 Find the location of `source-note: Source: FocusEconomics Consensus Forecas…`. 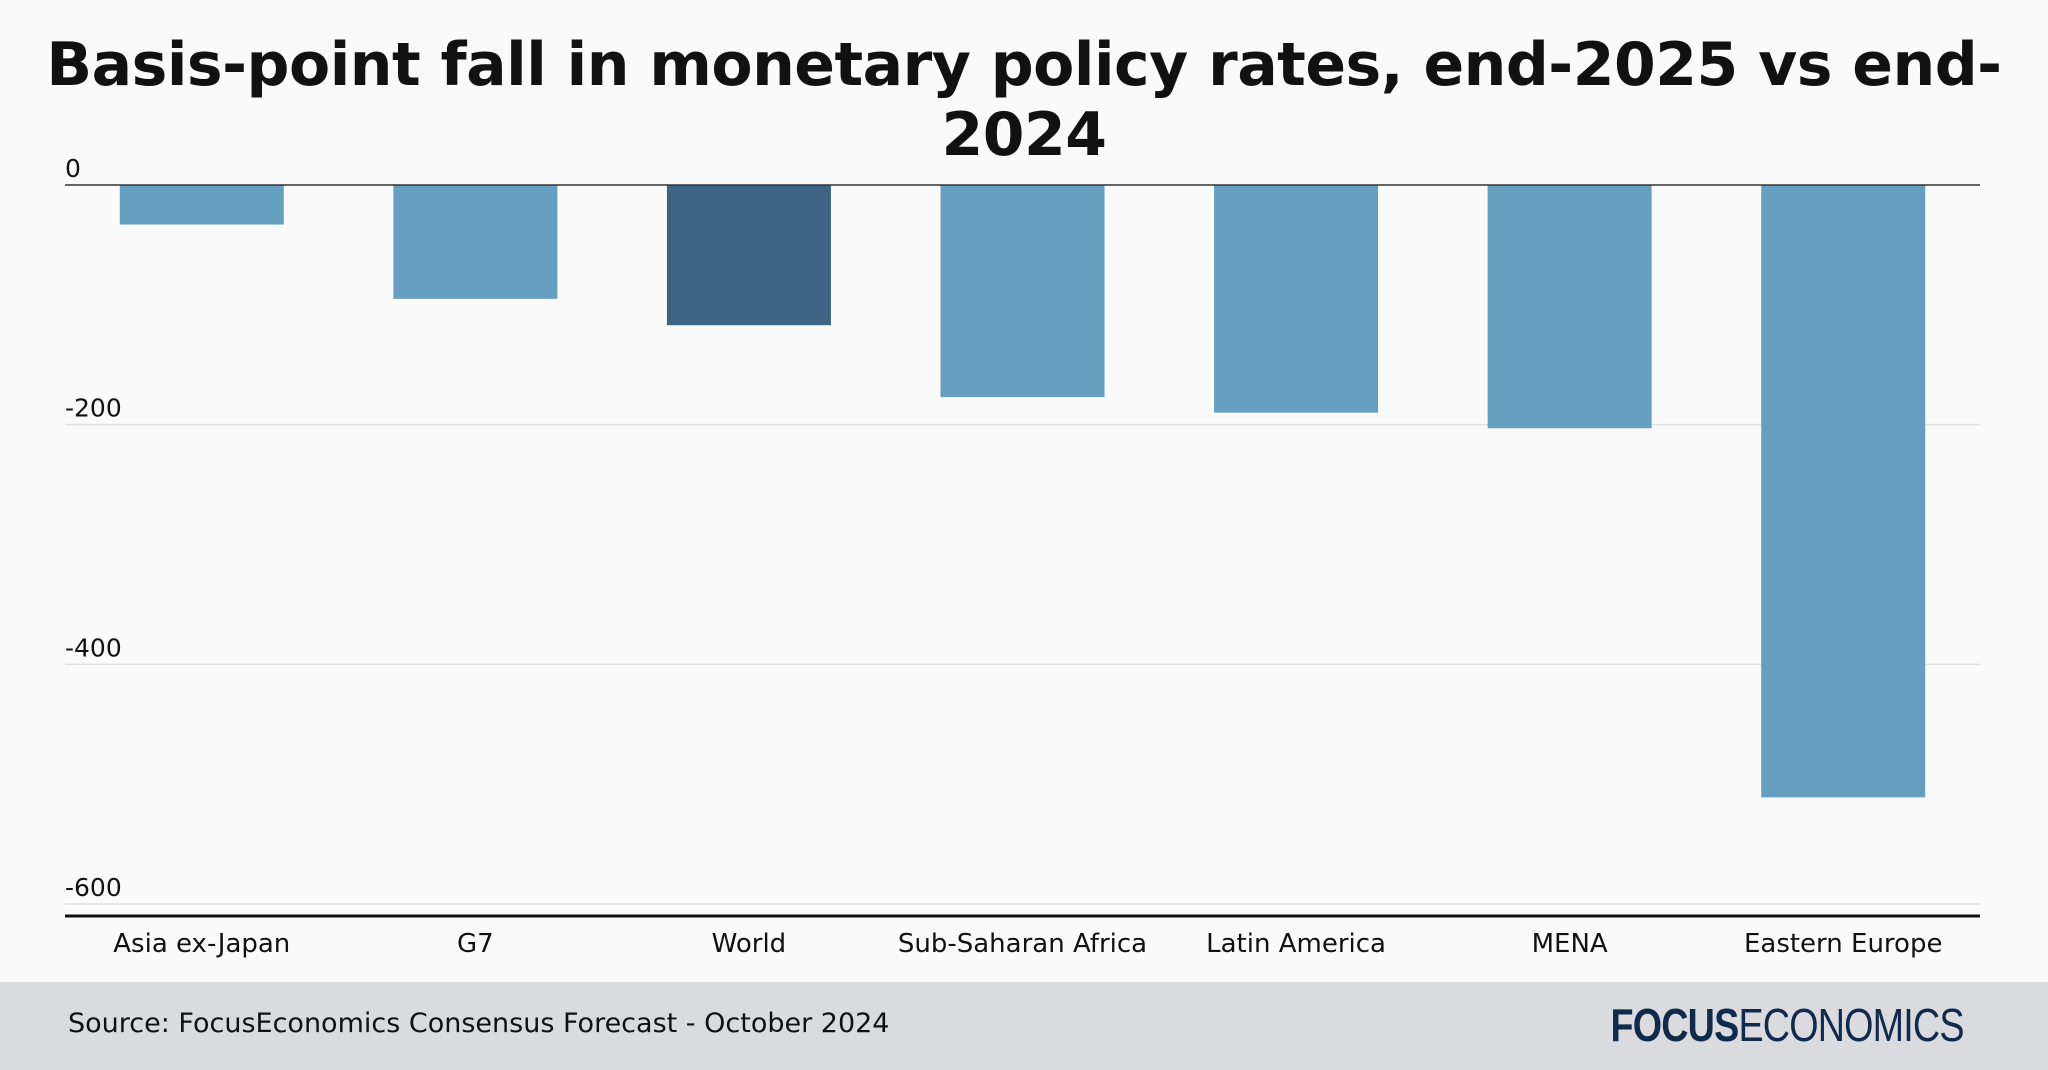

source-note: Source: FocusEconomics Consensus Forecas… is located at coordinates (479, 1023).